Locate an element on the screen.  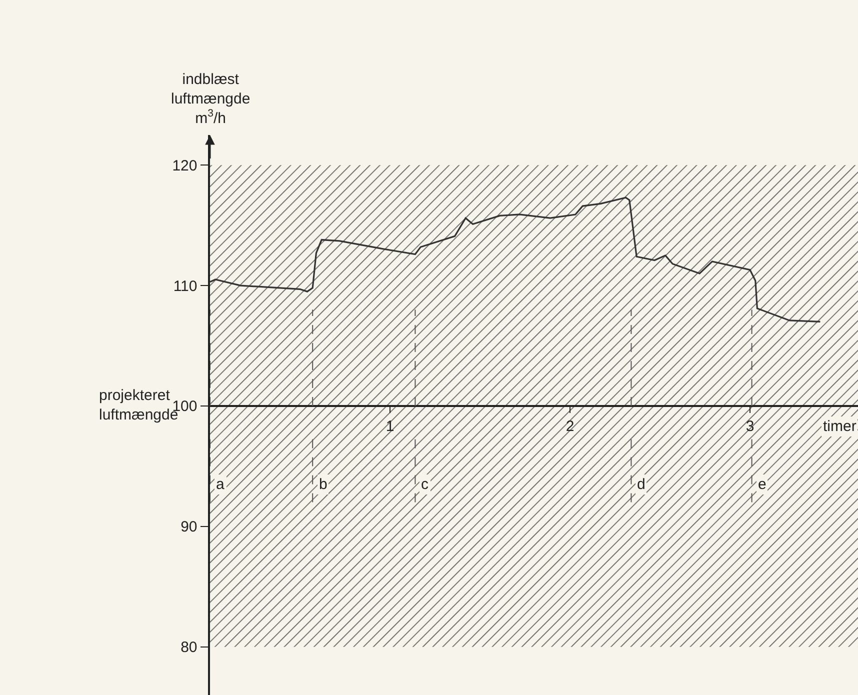
y-tick-label: 120 is located at coordinates (185, 165).